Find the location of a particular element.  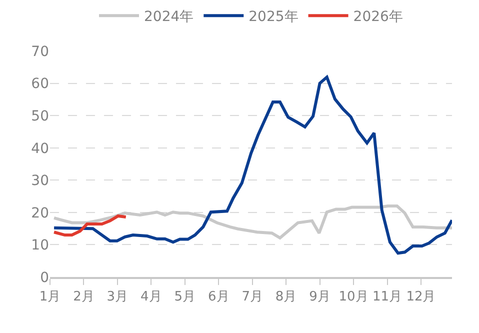

legend-label: 2025年 is located at coordinates (273, 17).